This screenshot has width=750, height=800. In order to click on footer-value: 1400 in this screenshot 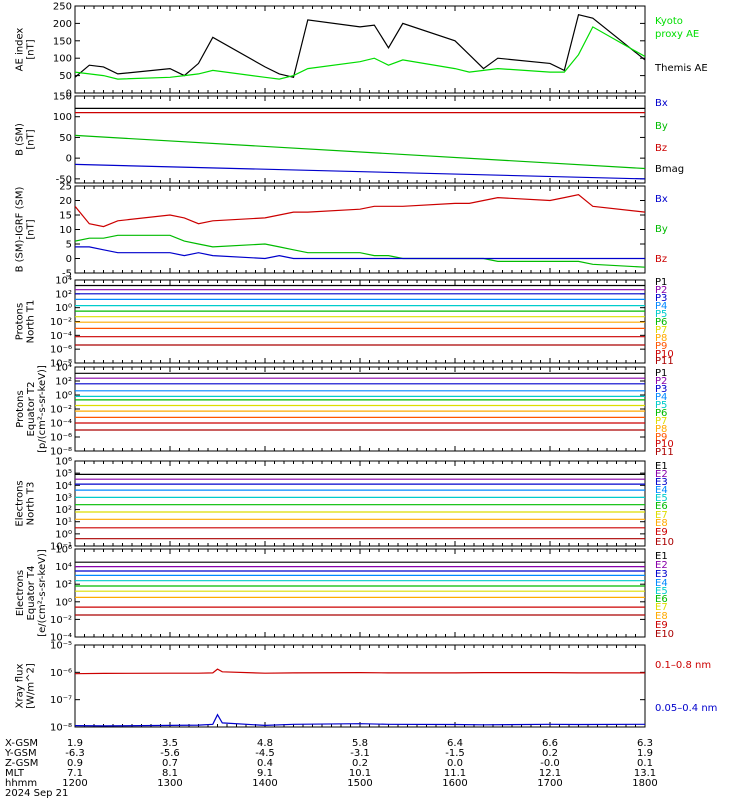, I will do `click(264, 783)`.